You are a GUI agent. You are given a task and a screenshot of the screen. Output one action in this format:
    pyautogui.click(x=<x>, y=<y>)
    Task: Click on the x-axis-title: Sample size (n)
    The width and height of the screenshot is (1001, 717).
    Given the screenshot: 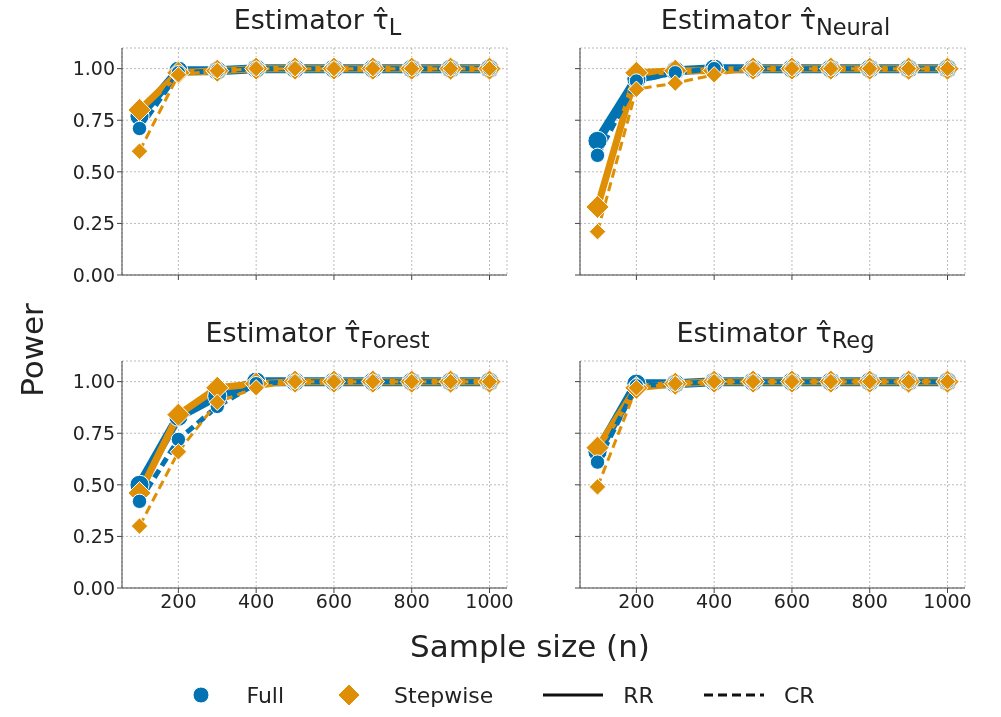 What is the action you would take?
    pyautogui.click(x=530, y=646)
    